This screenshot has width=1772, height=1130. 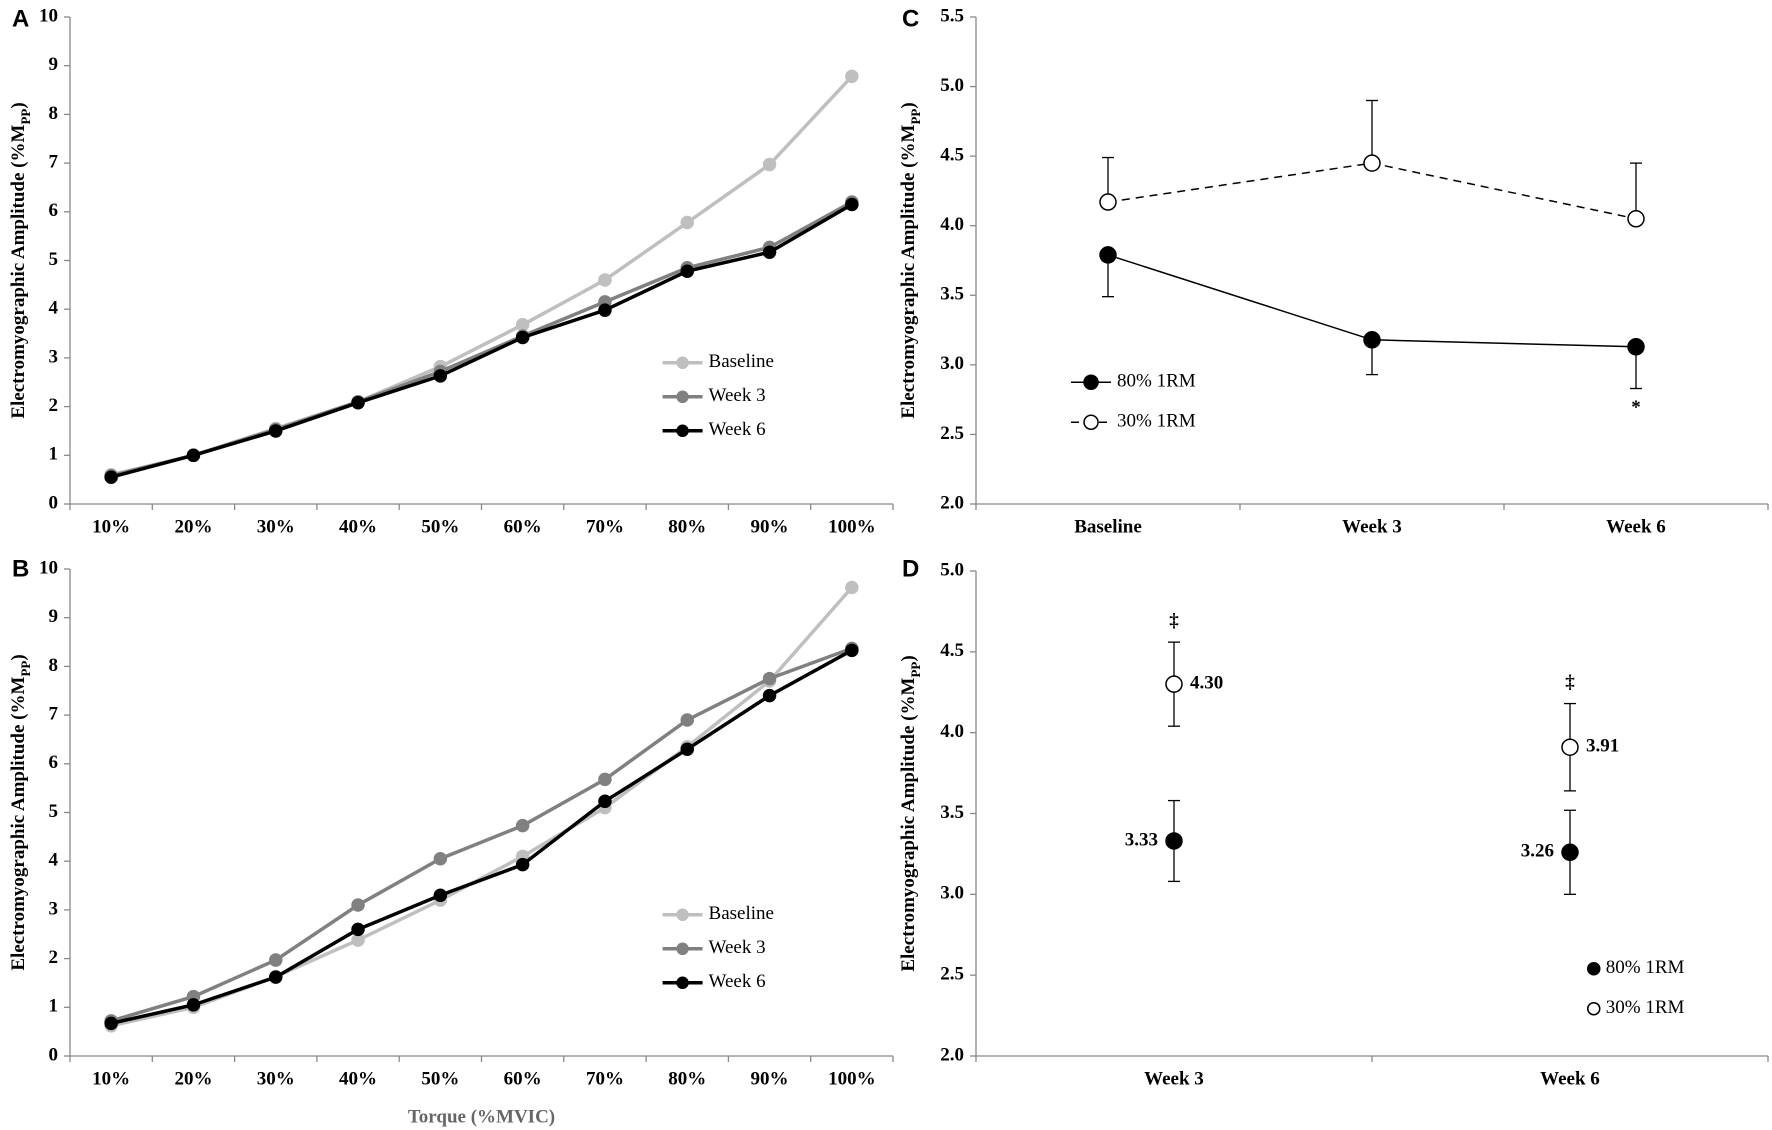 I want to click on legend-item: 80% 1RM, so click(x=1133, y=381).